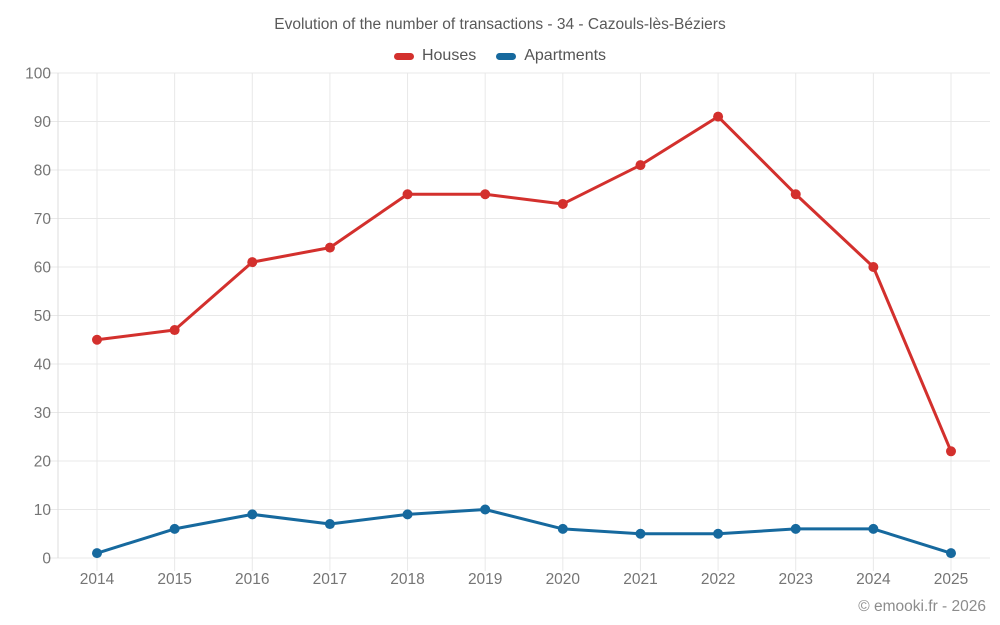 Image resolution: width=1000 pixels, height=625 pixels. What do you see at coordinates (97, 553) in the screenshot?
I see `data-point-apartments-2014` at bounding box center [97, 553].